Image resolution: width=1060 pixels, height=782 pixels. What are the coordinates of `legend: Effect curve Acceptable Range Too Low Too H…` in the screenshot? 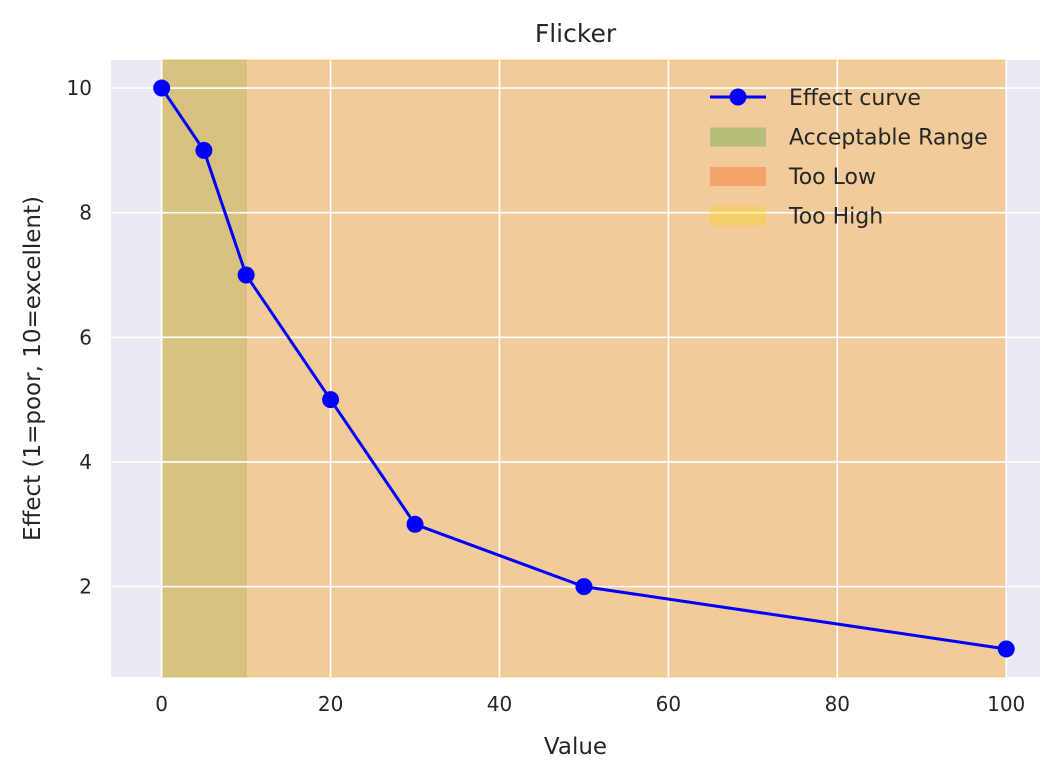 It's located at (849, 158).